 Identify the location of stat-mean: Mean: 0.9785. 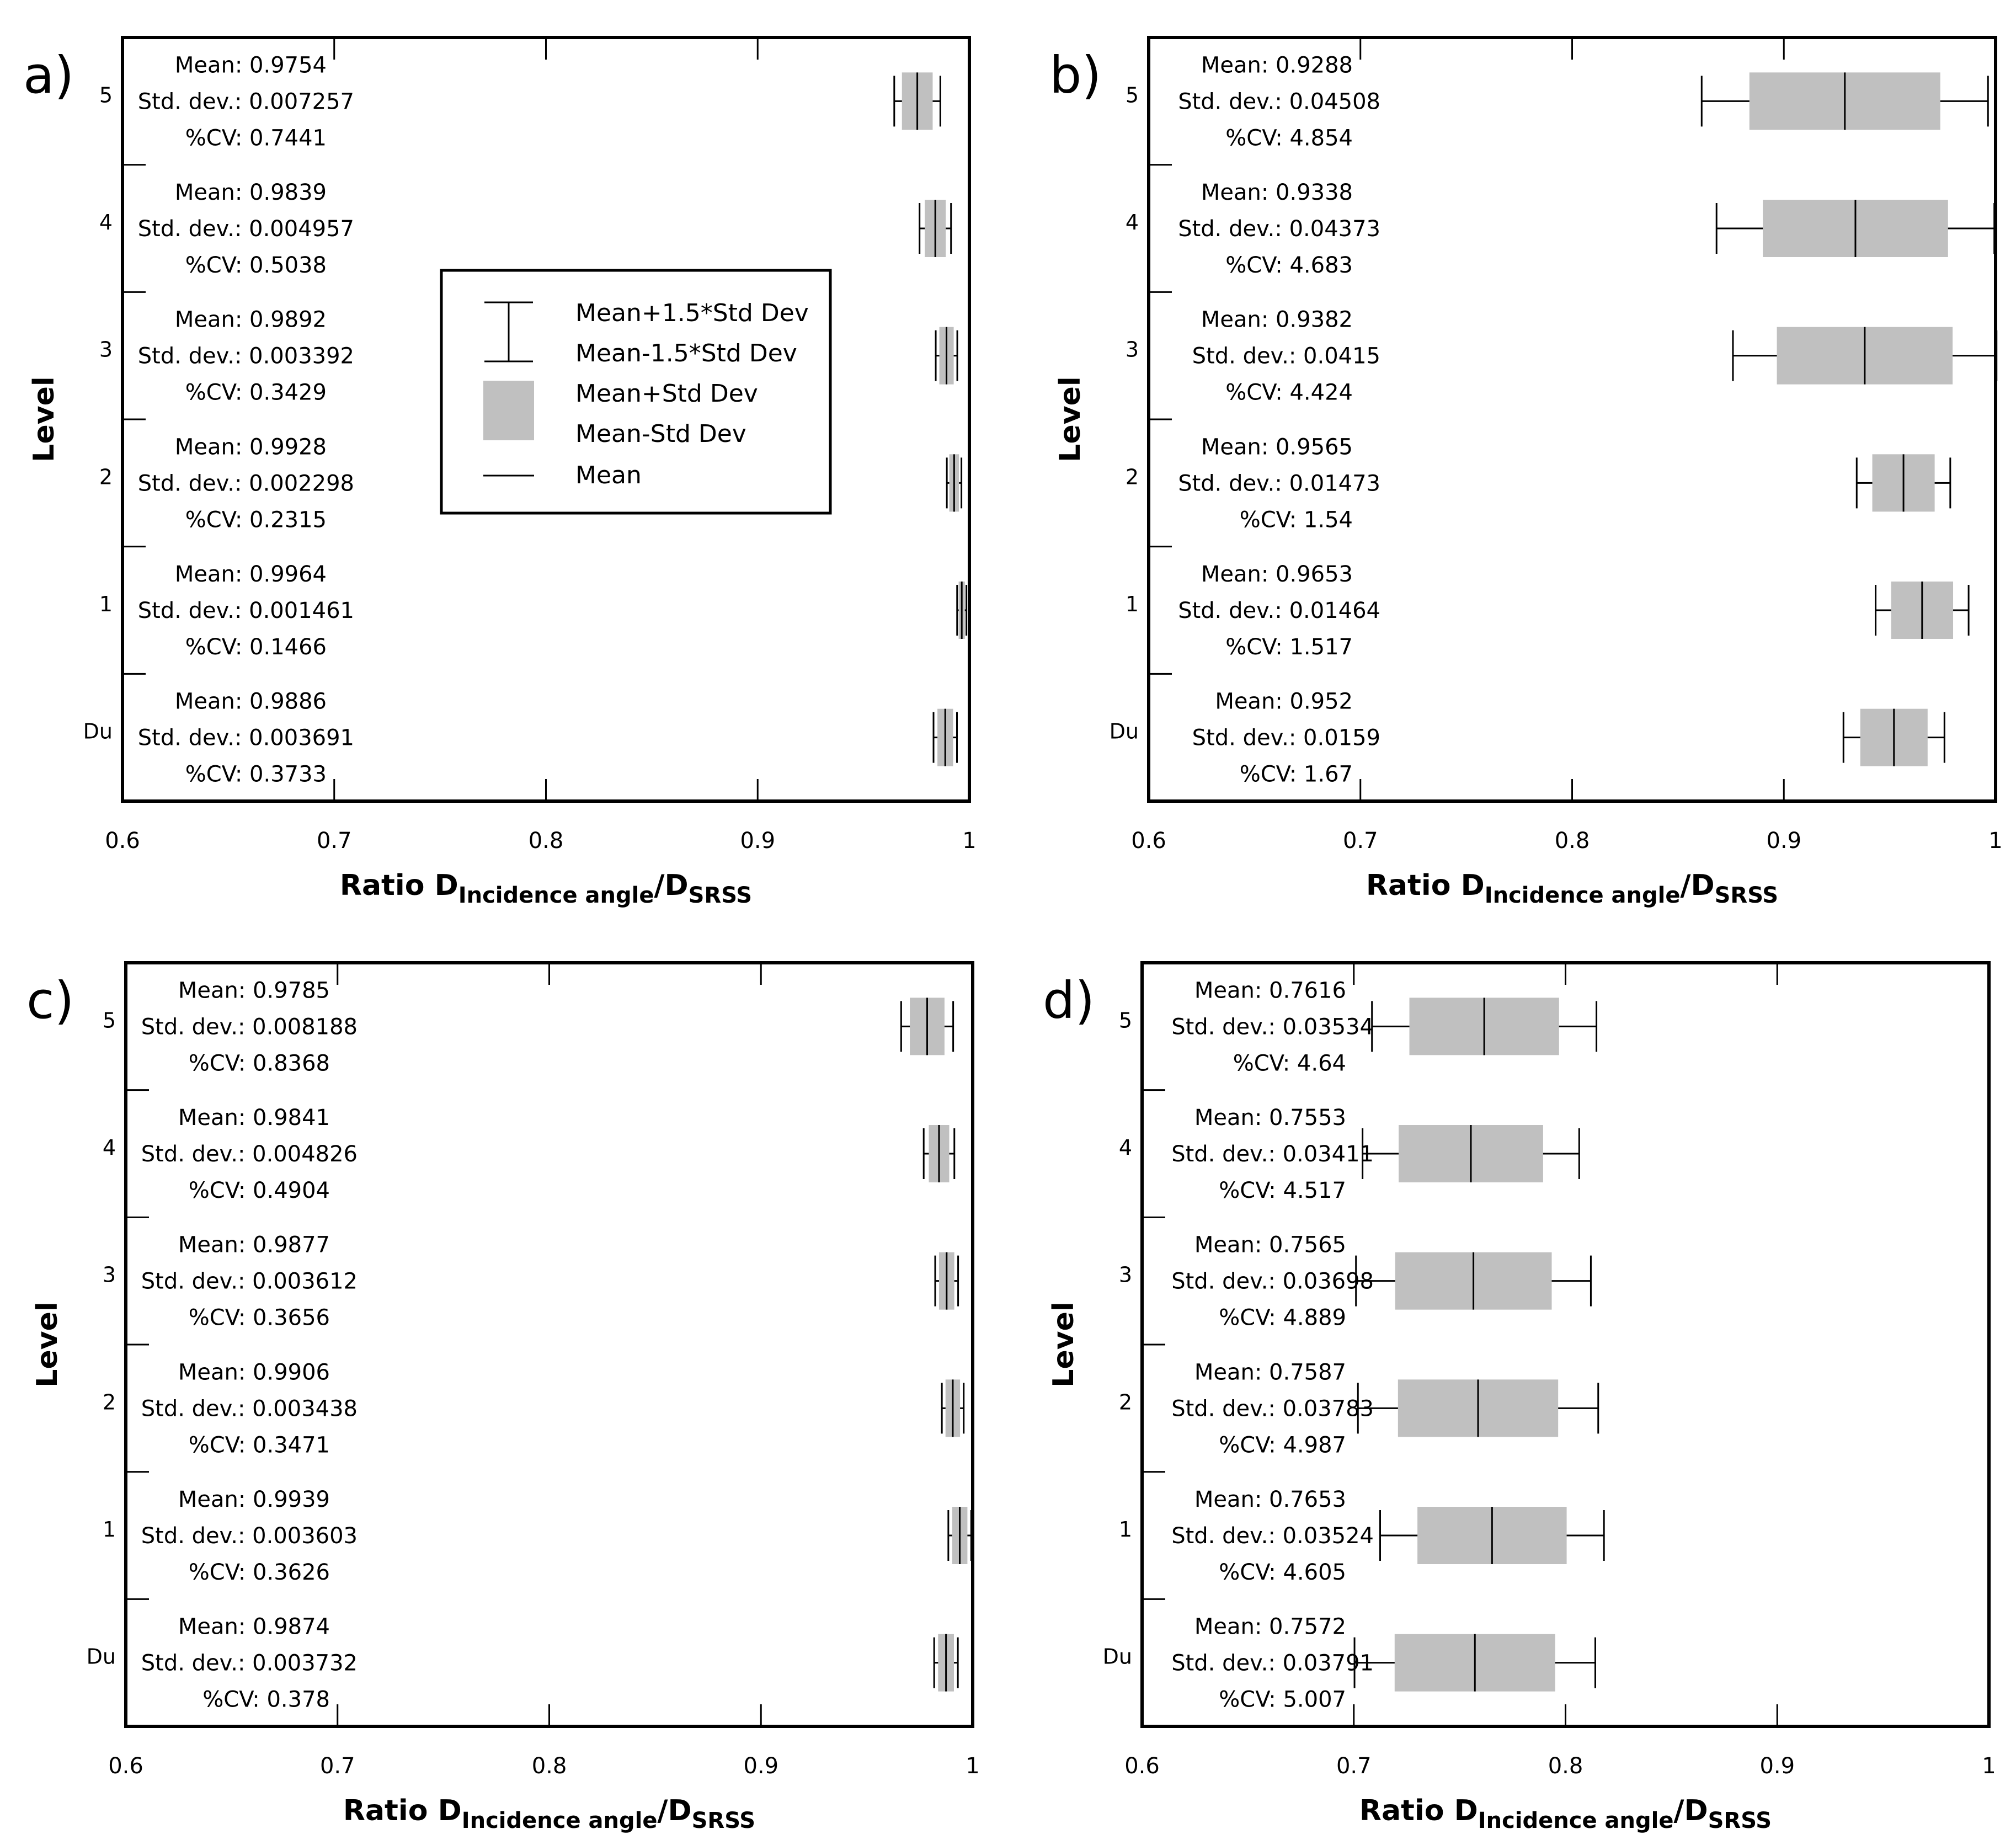
(254, 990).